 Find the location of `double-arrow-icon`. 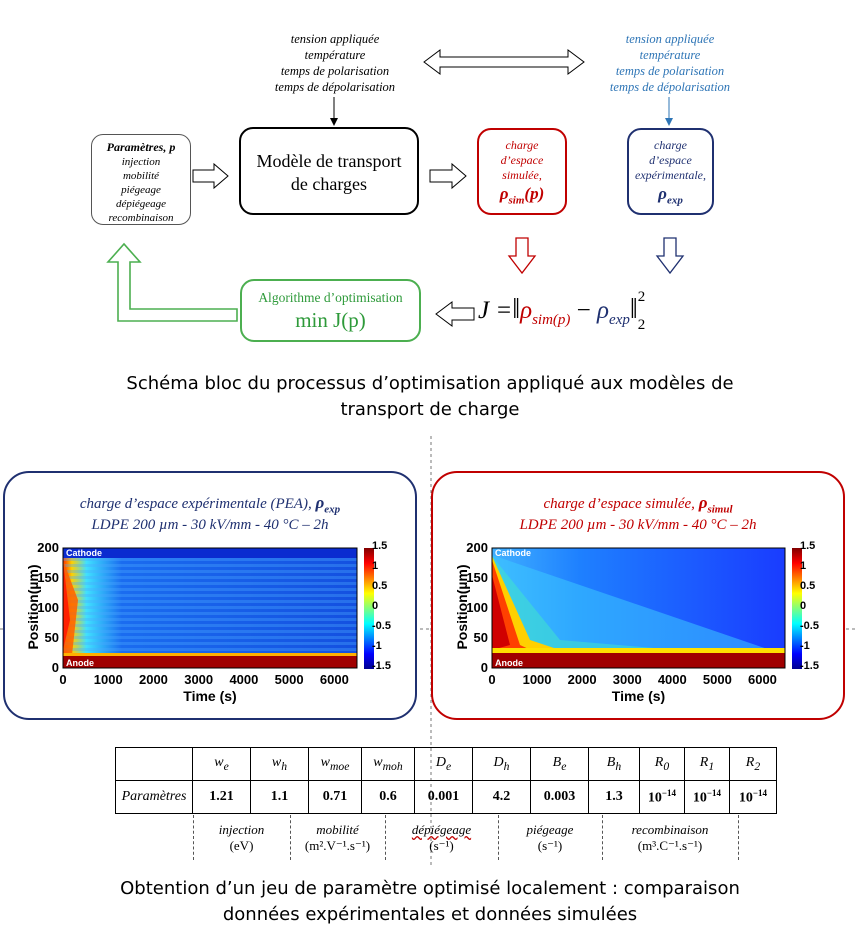

double-arrow-icon is located at coordinates (504, 62).